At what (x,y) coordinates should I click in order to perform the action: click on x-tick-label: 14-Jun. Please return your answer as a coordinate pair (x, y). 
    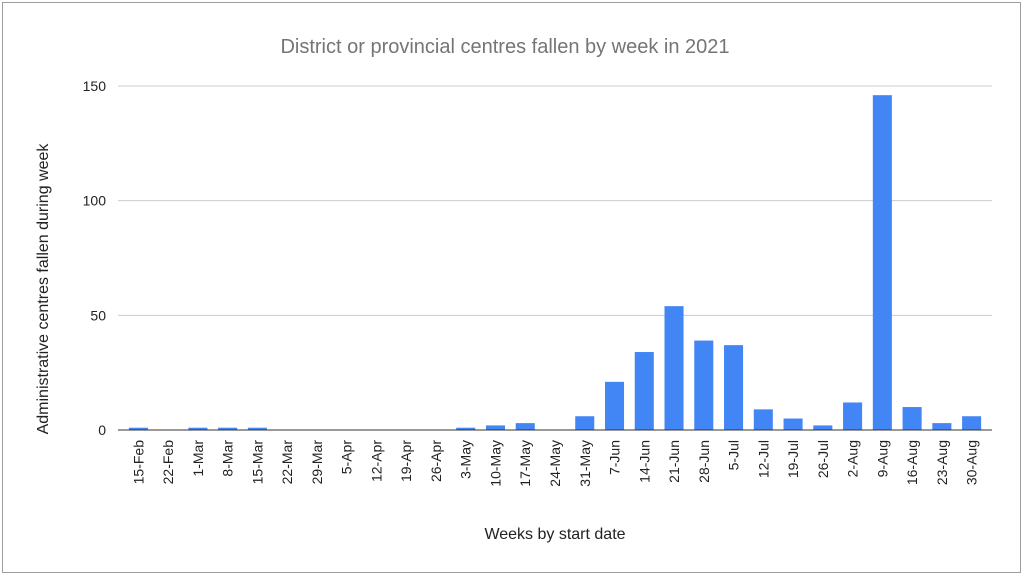
    Looking at the image, I should click on (644, 461).